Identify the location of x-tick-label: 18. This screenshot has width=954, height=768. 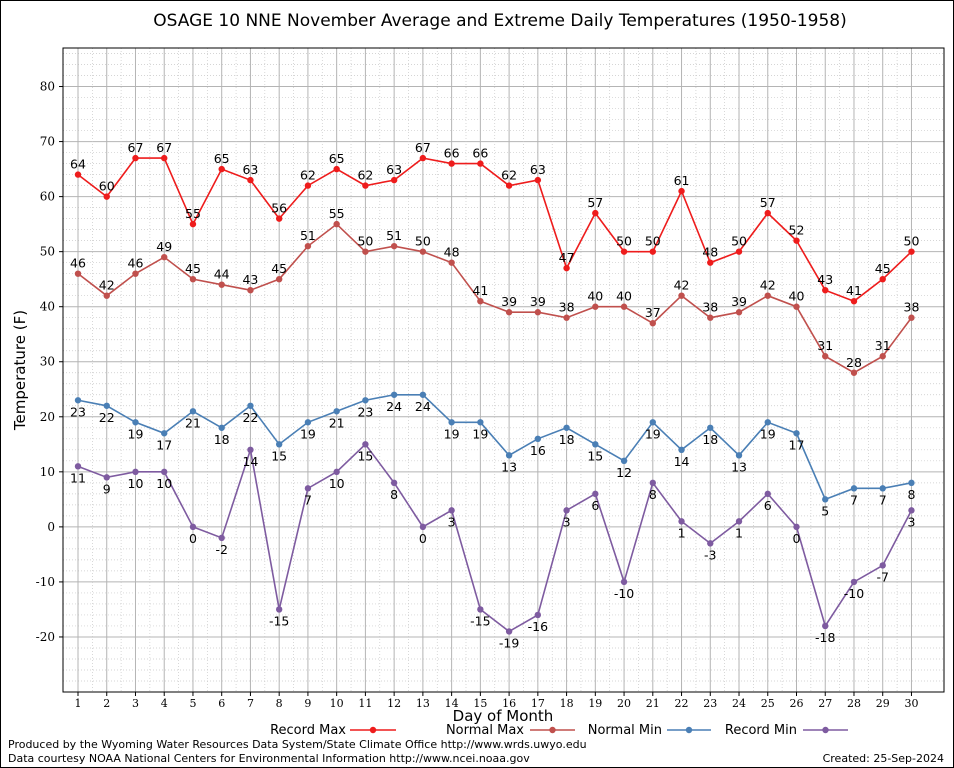
(567, 703).